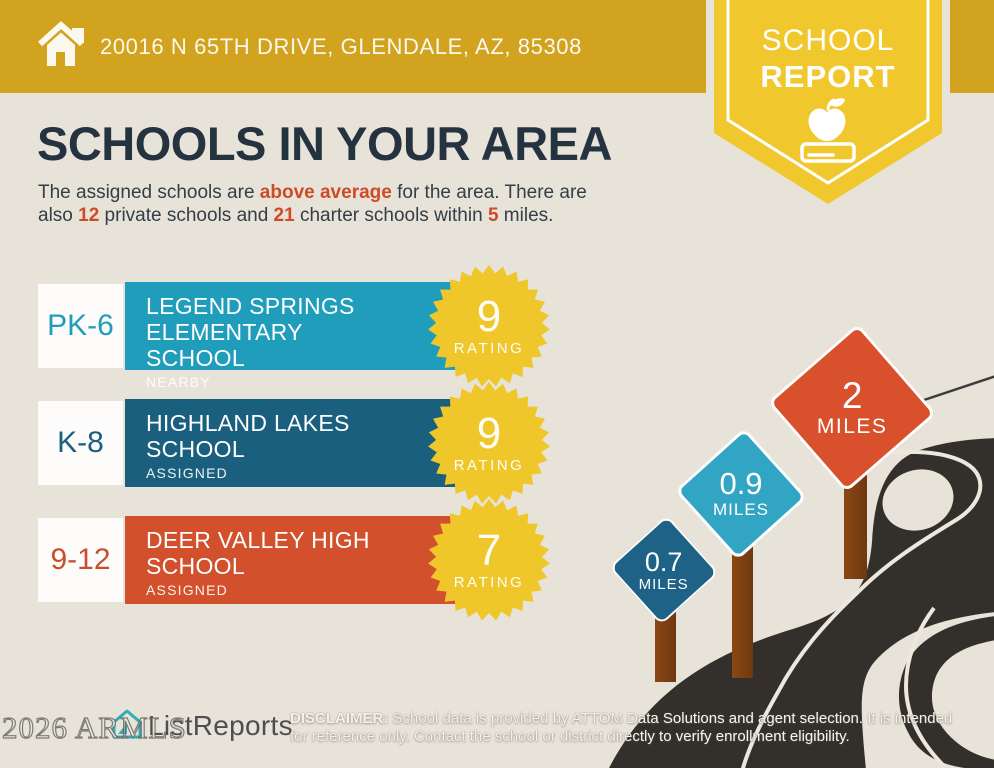 The width and height of the screenshot is (994, 768). Describe the element at coordinates (258, 553) in the screenshot. I see `school-name: DEER VALLEY HIGH SCHOOL` at that location.